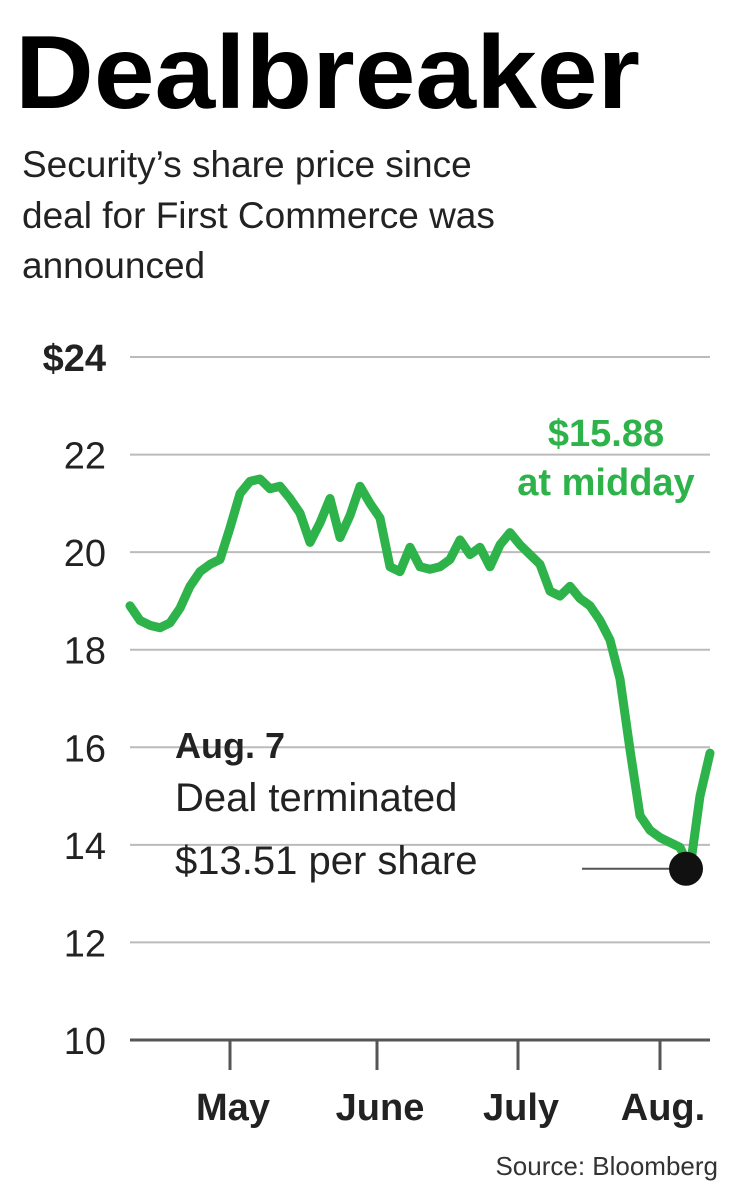 The width and height of the screenshot is (740, 1195). Describe the element at coordinates (521, 1108) in the screenshot. I see `x-tick-label: July` at that location.